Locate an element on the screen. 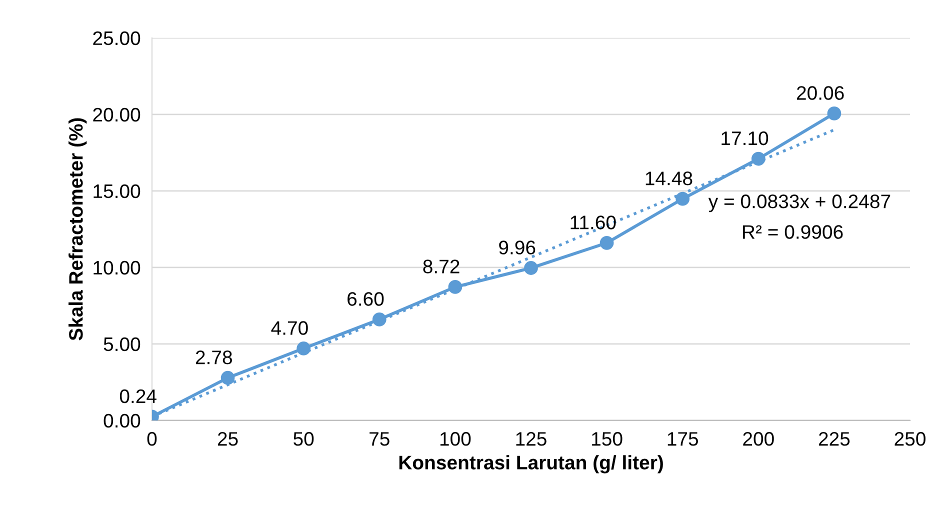 This screenshot has height=519, width=944. data-label: 8.72 is located at coordinates (441, 267).